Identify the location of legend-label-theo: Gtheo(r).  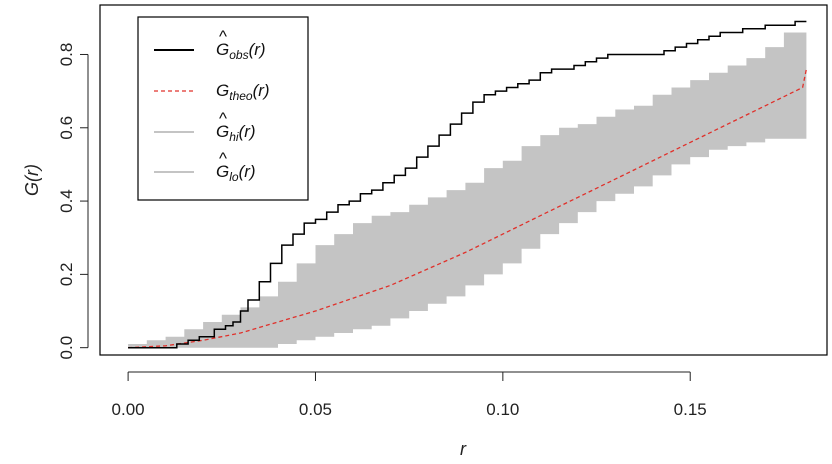
(243, 92).